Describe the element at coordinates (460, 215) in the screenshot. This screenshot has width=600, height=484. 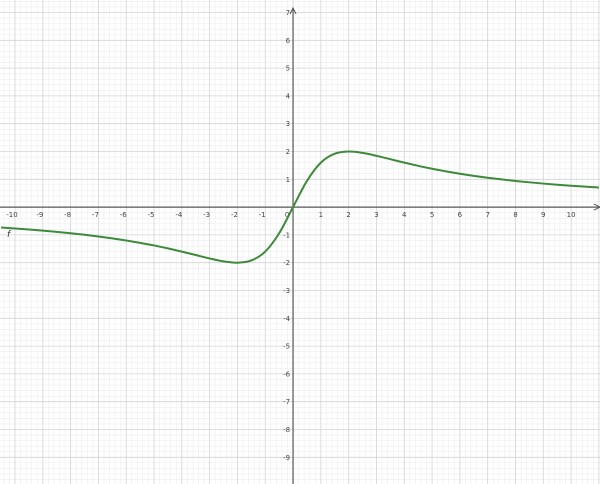
I see `x-tick-label: 6` at that location.